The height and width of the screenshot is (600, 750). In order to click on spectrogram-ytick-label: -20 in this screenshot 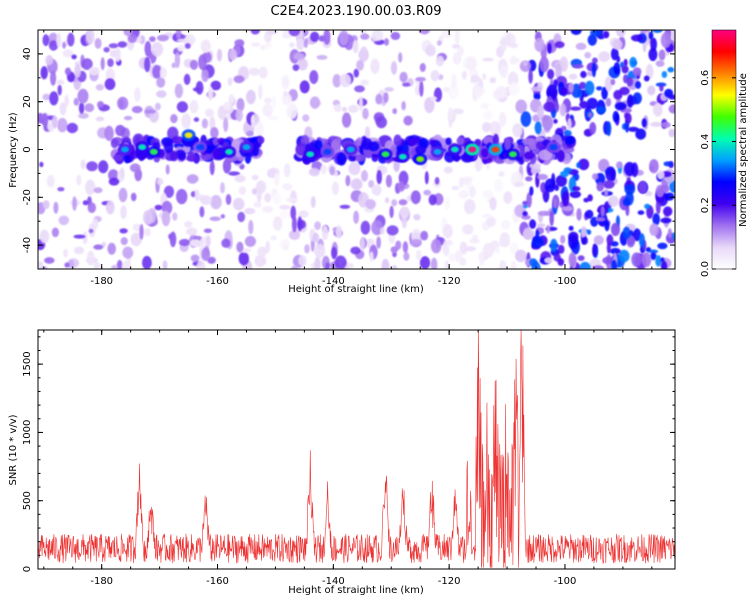, I will do `click(27, 197)`.